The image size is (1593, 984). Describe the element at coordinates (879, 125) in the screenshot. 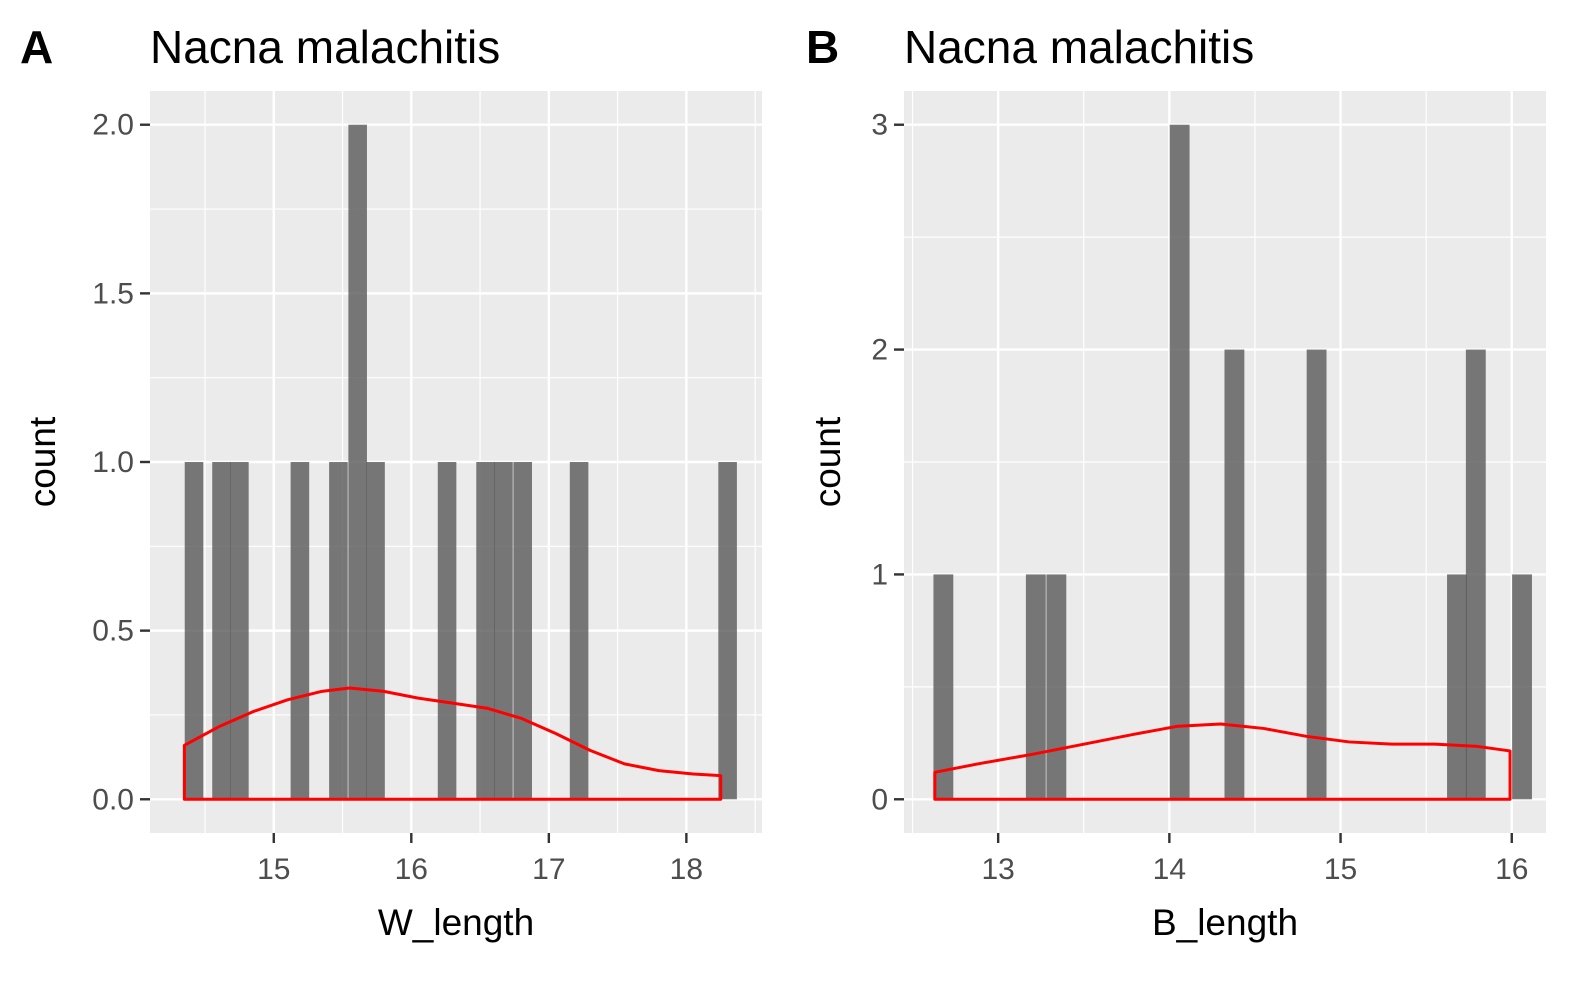

I see `y-tick-label: 3` at that location.